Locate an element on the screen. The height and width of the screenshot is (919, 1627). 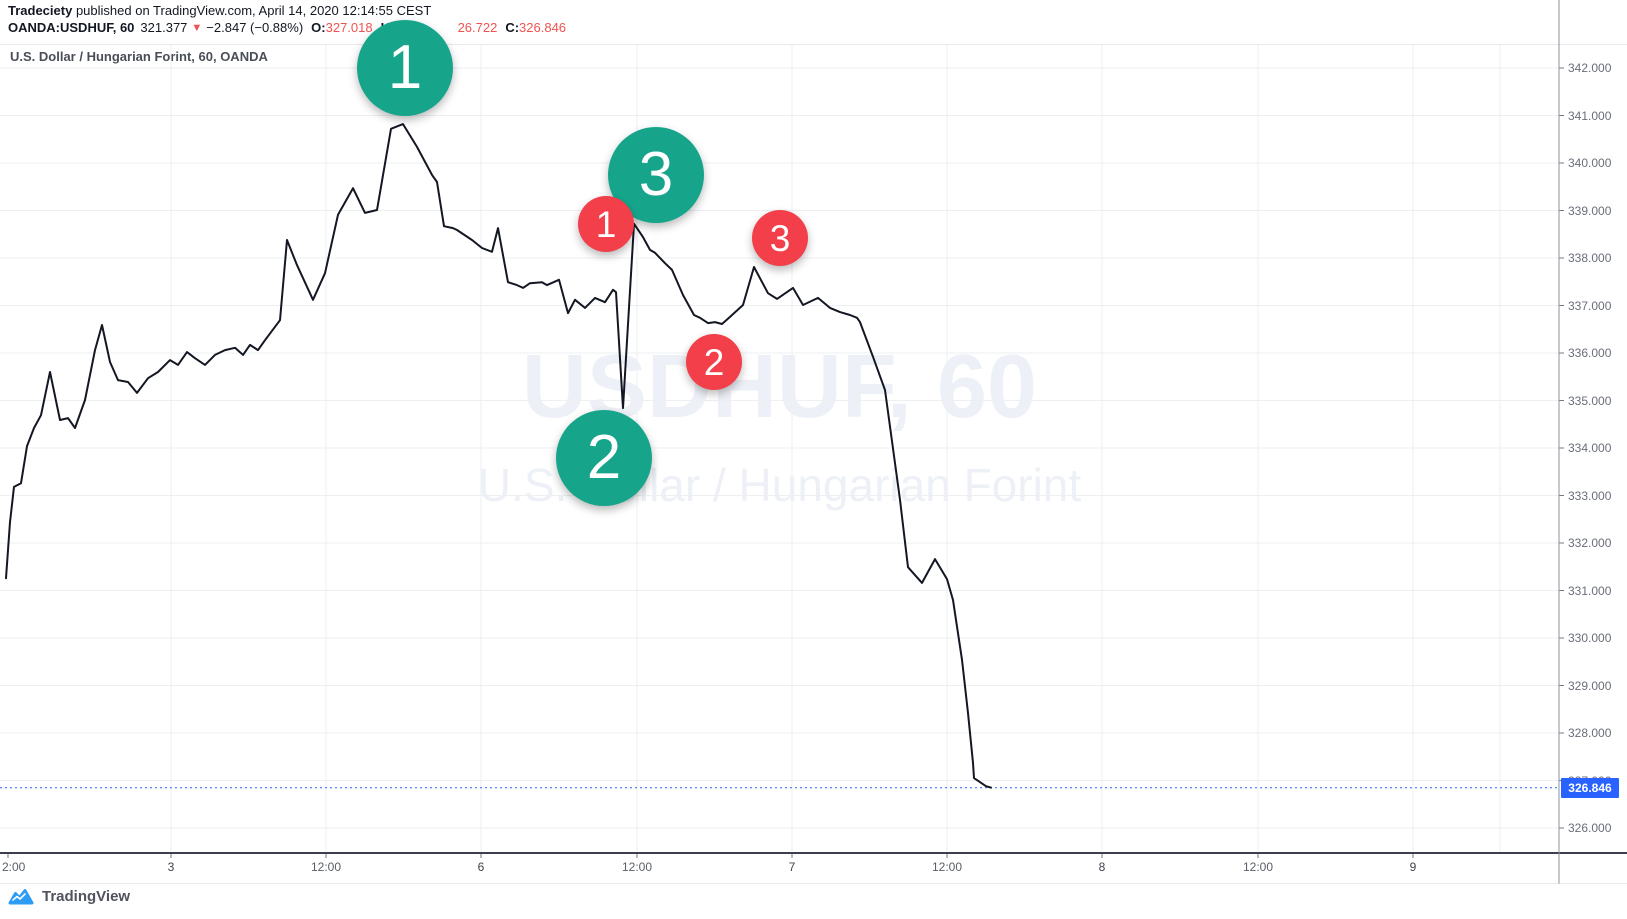
symbol-name: OANDA:USDHUF, 60 is located at coordinates (71, 27).